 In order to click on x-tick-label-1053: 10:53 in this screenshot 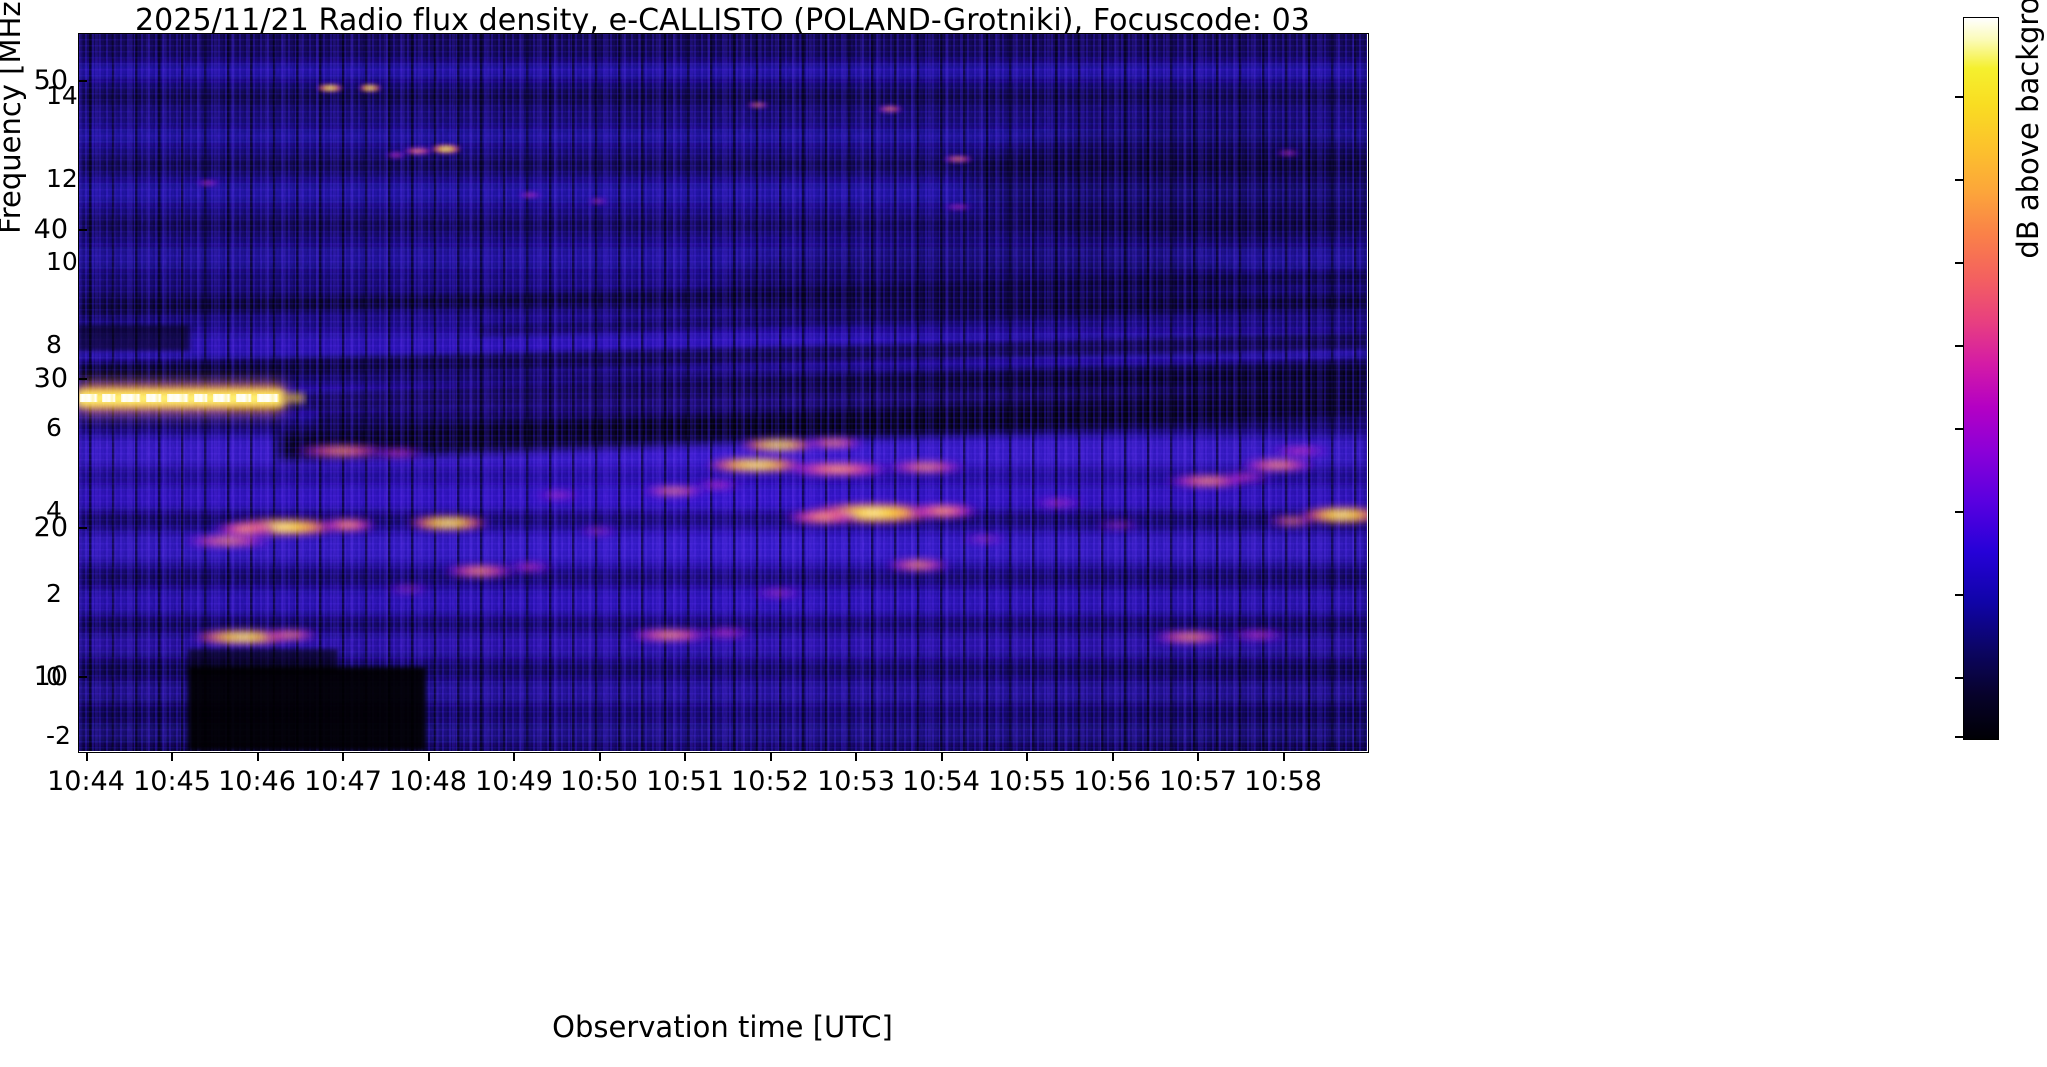, I will do `click(856, 781)`.